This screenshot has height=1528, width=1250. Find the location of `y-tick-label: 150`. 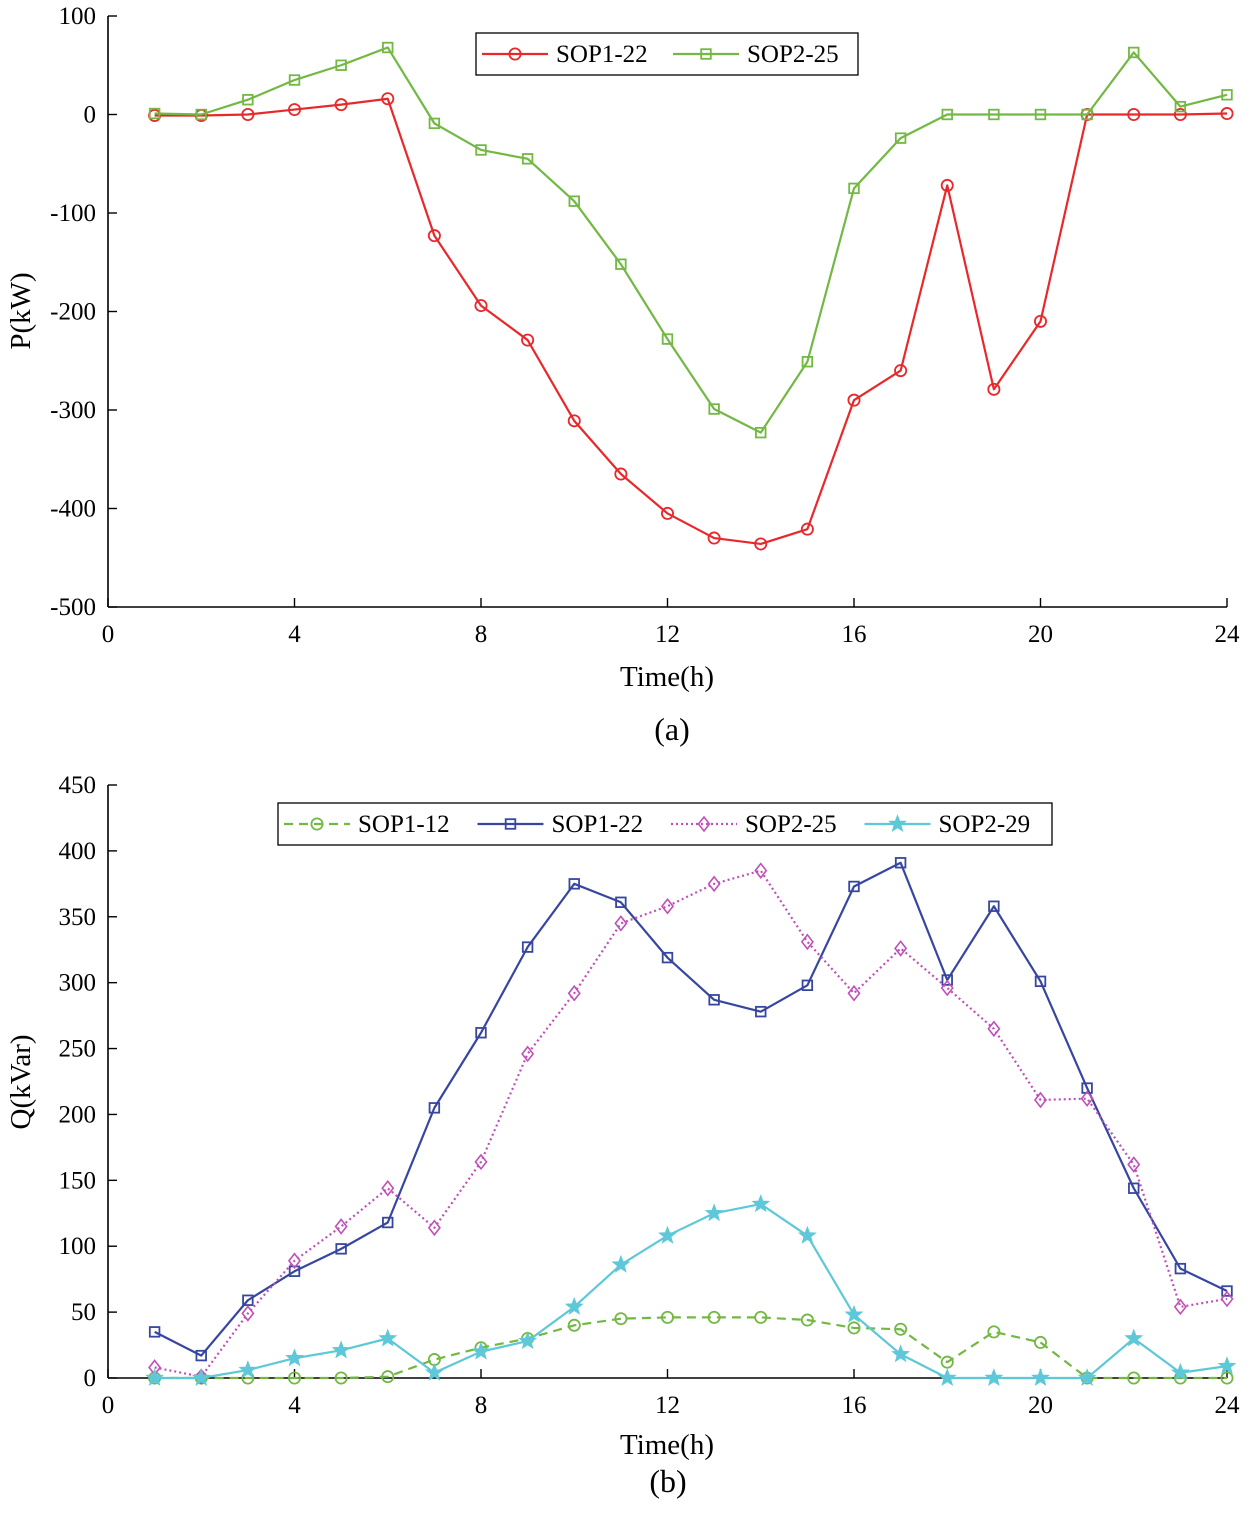

y-tick-label: 150 is located at coordinates (78, 1180).